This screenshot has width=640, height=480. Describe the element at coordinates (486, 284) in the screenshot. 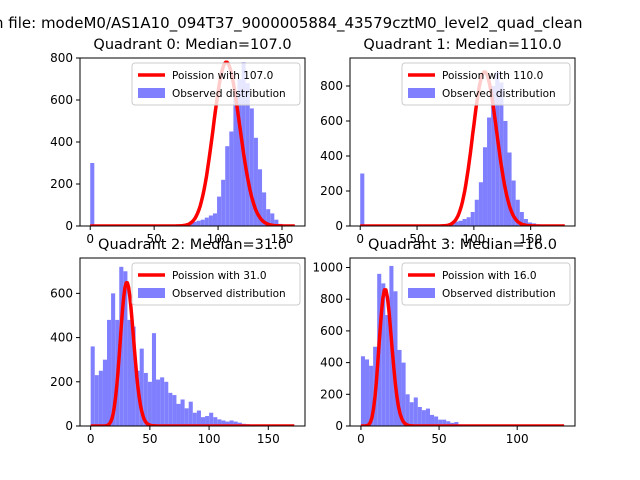

I see `legend: Poission with 16.0 Observed distribution` at that location.